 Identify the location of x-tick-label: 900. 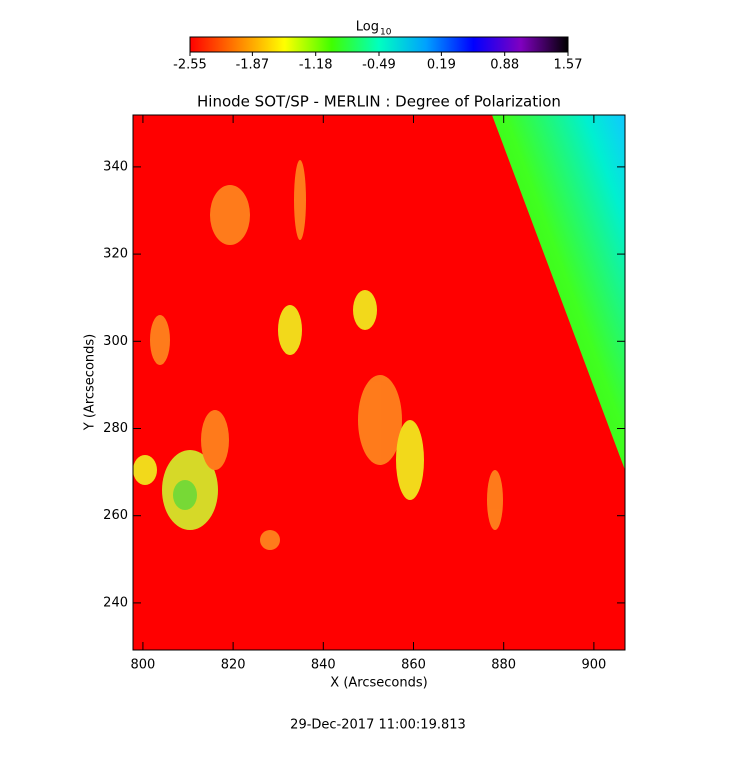
(593, 665).